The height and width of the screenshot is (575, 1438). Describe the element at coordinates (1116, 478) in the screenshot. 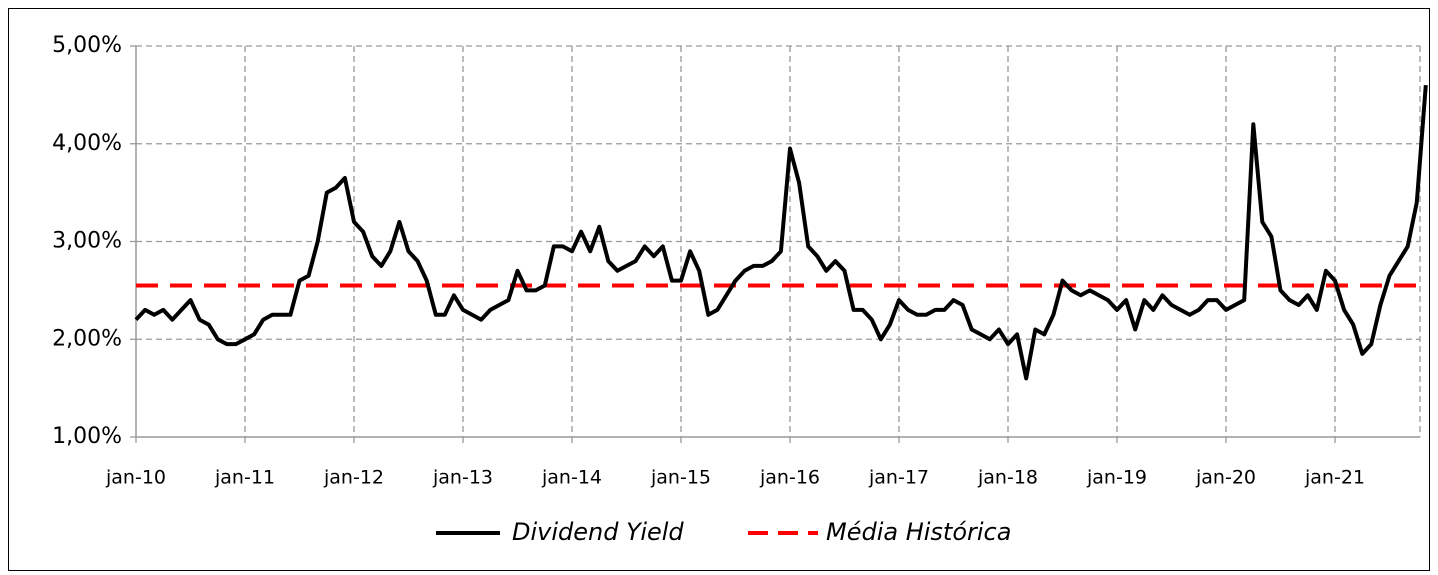

I see `x-tick-label: jan-19` at that location.